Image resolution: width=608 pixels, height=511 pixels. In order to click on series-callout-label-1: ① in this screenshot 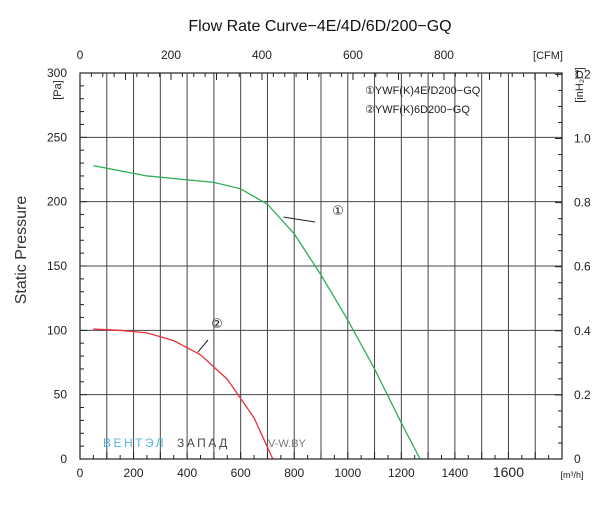, I will do `click(338, 210)`.